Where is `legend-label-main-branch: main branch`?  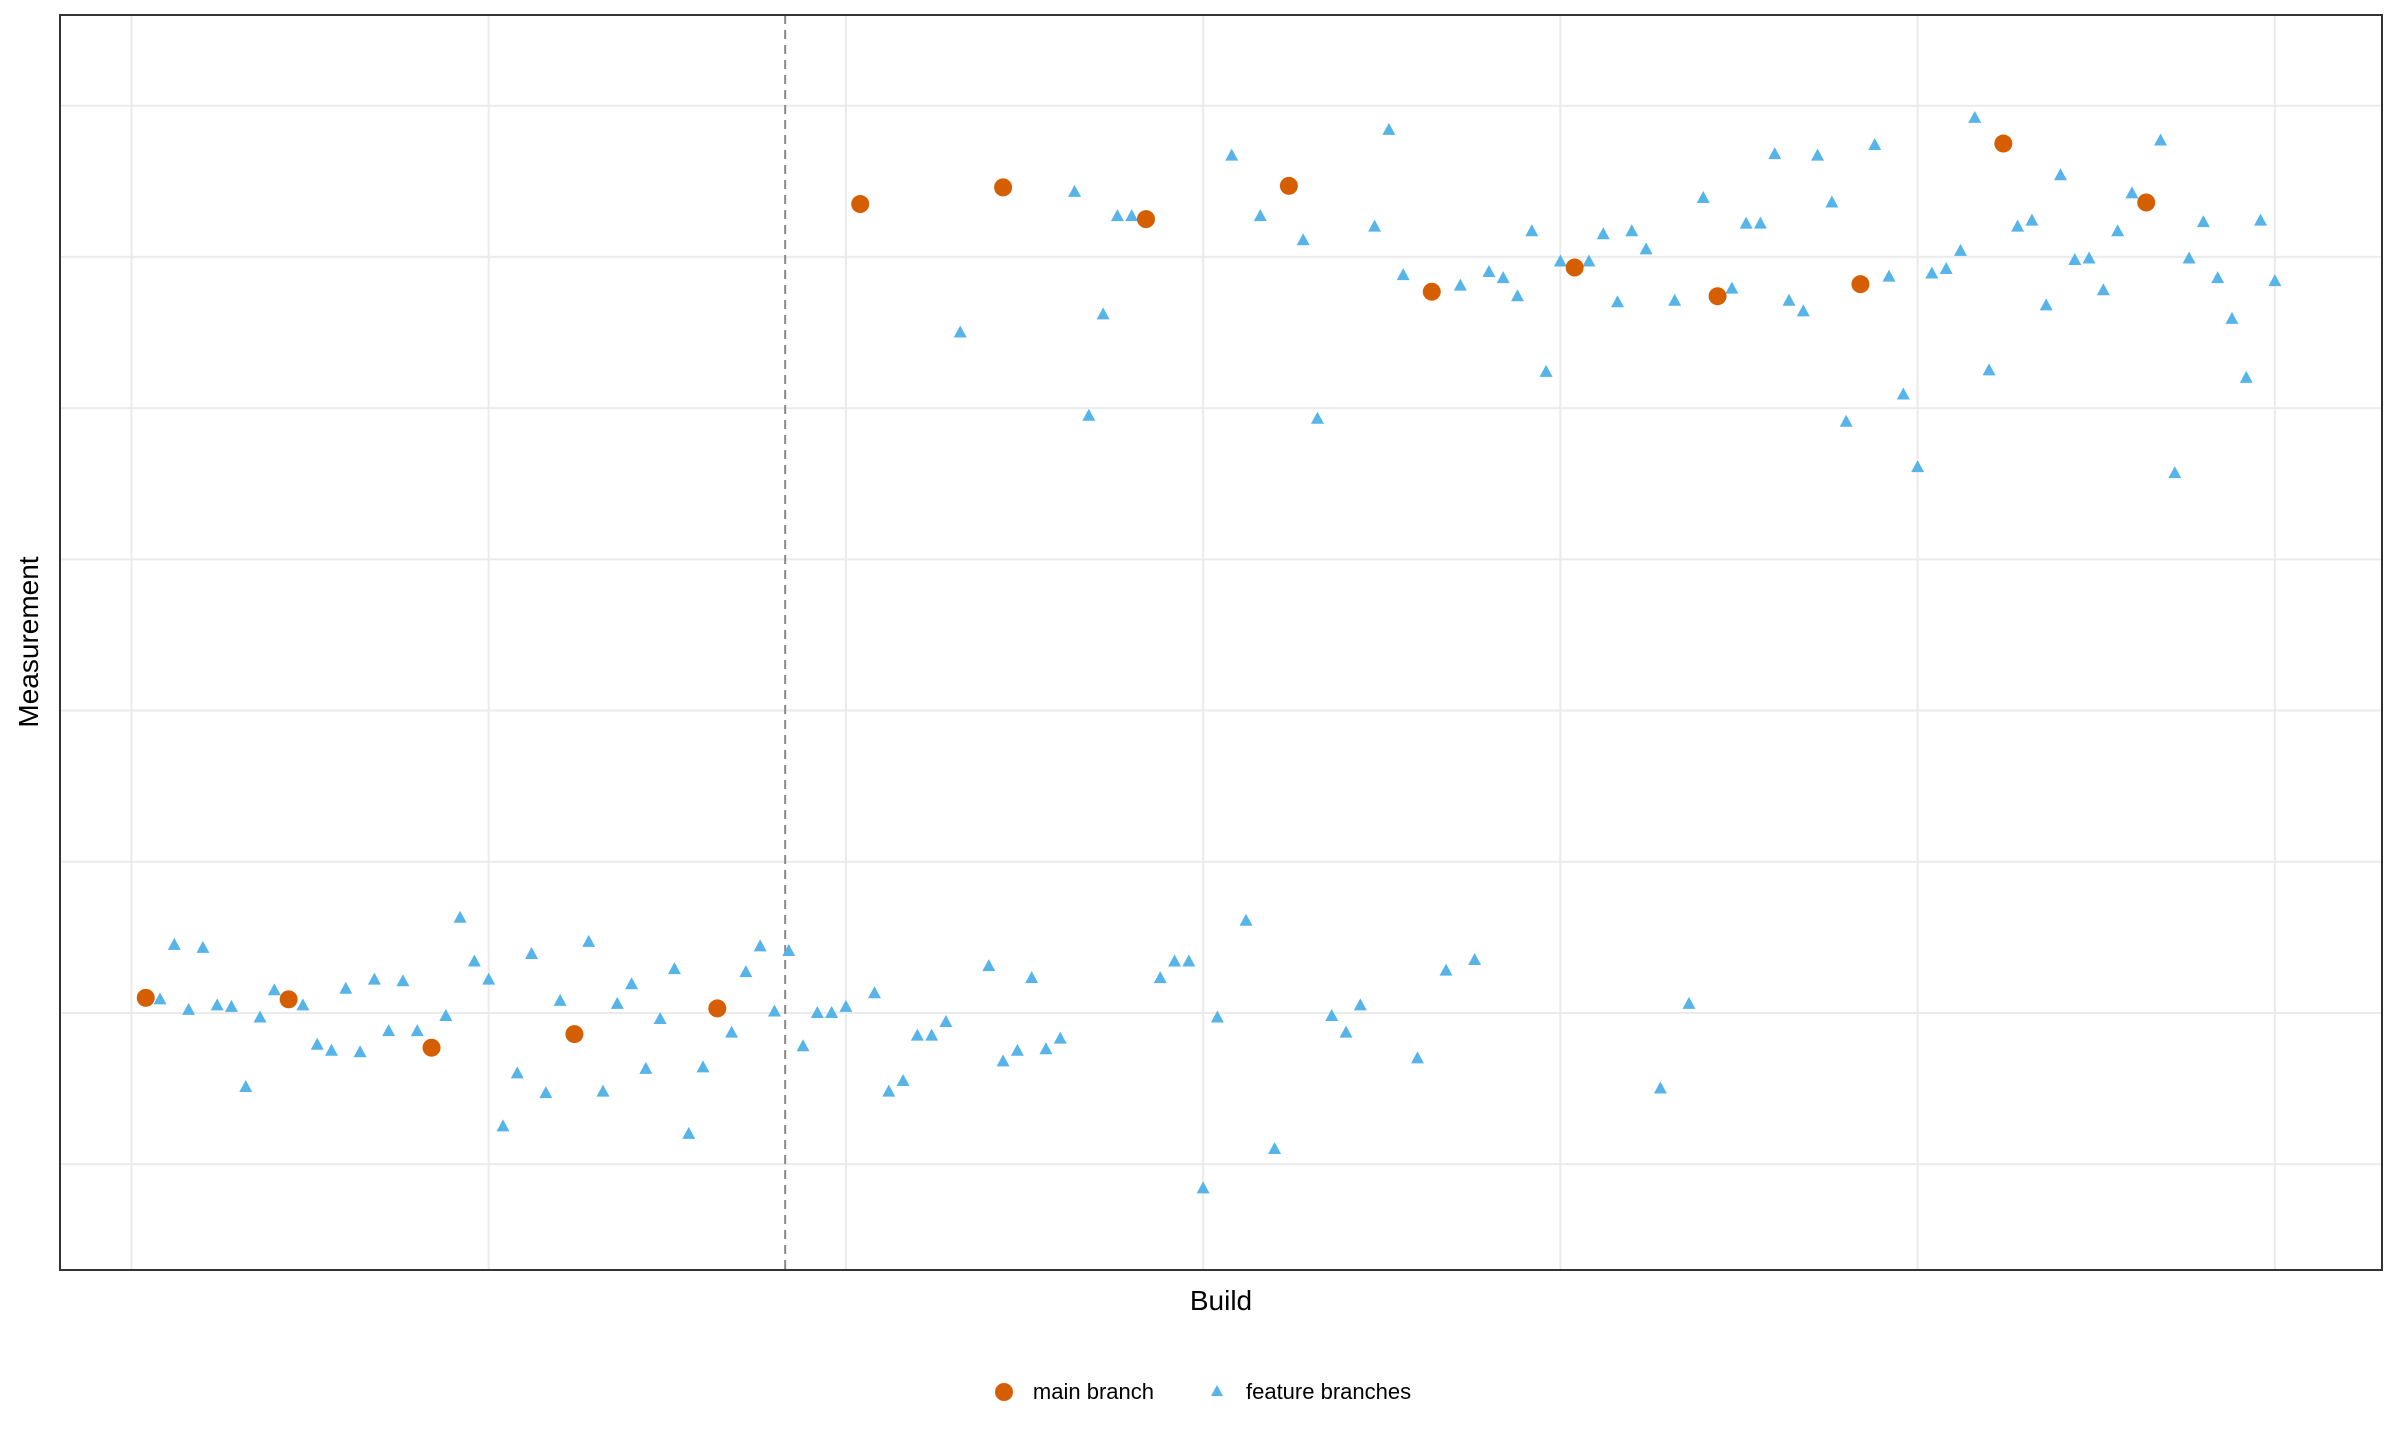
legend-label-main-branch: main branch is located at coordinates (1093, 1391).